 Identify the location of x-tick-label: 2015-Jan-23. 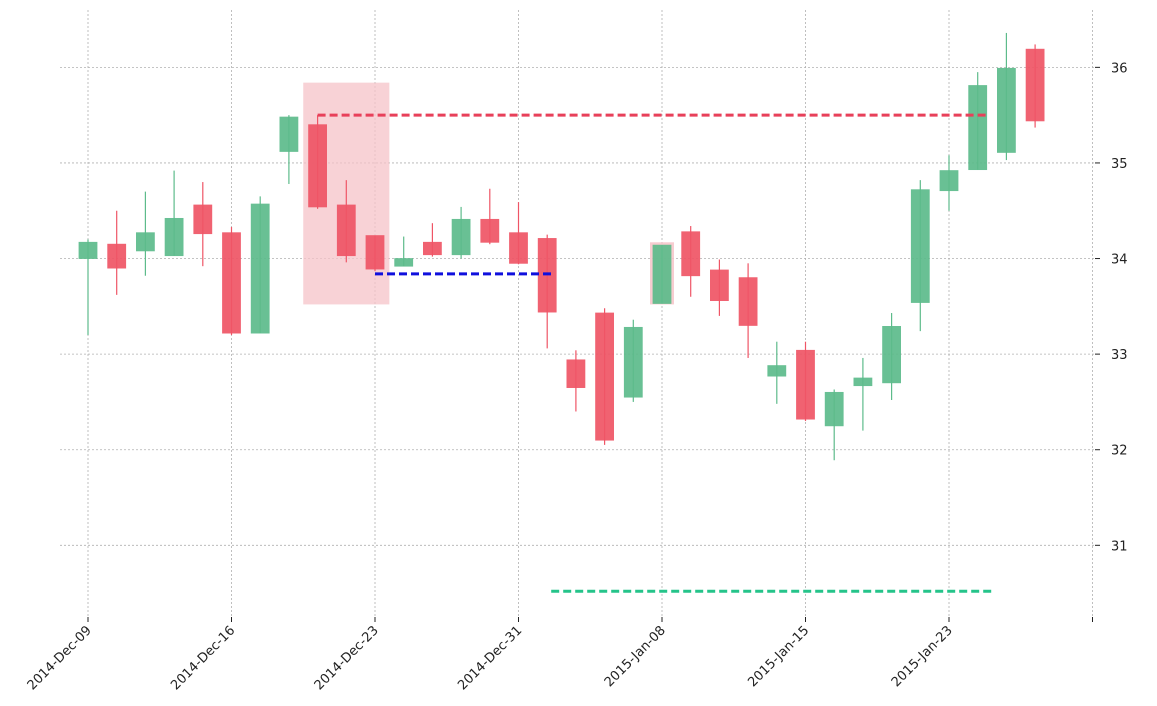
(922, 656).